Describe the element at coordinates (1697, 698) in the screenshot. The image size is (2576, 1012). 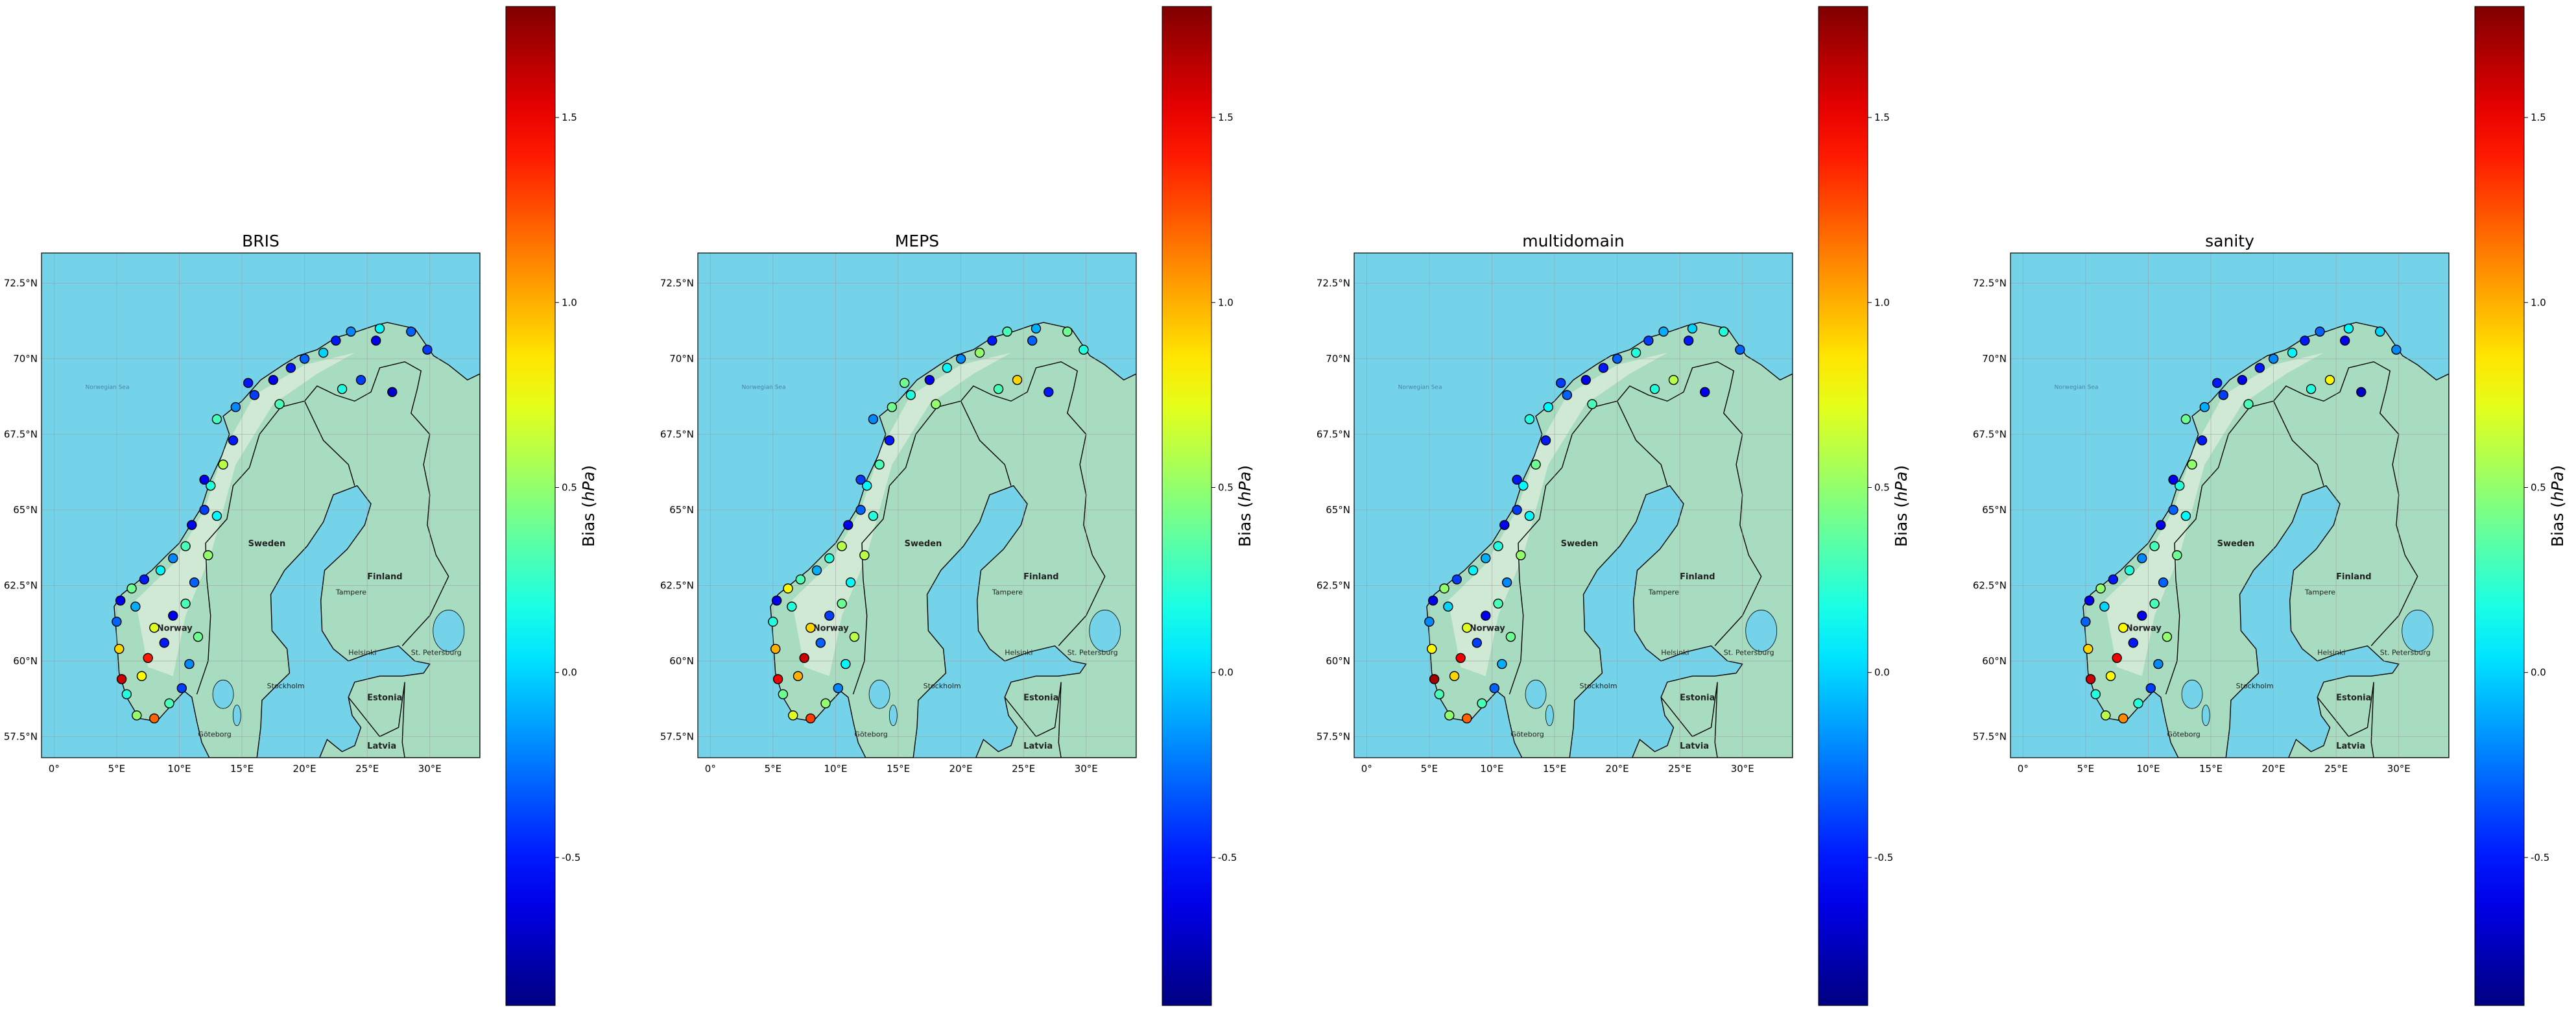
I see `label-estonia: Estonia` at that location.